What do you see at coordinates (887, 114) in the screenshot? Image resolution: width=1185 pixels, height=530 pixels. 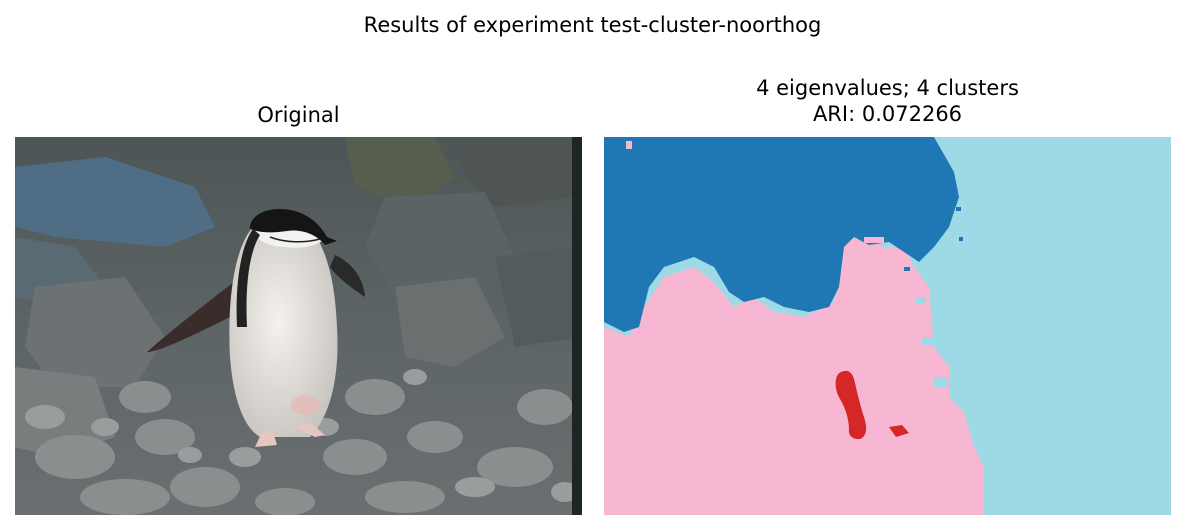 I see `segmentation-title-line-2: ARI: 0.072266` at bounding box center [887, 114].